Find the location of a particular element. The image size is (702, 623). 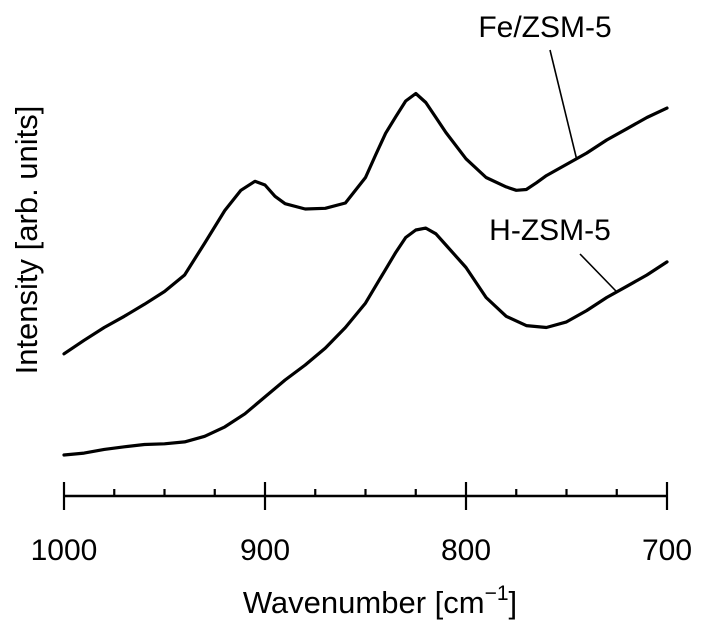

x-axis-title: Wavenumber [cm−1] is located at coordinates (380, 601).